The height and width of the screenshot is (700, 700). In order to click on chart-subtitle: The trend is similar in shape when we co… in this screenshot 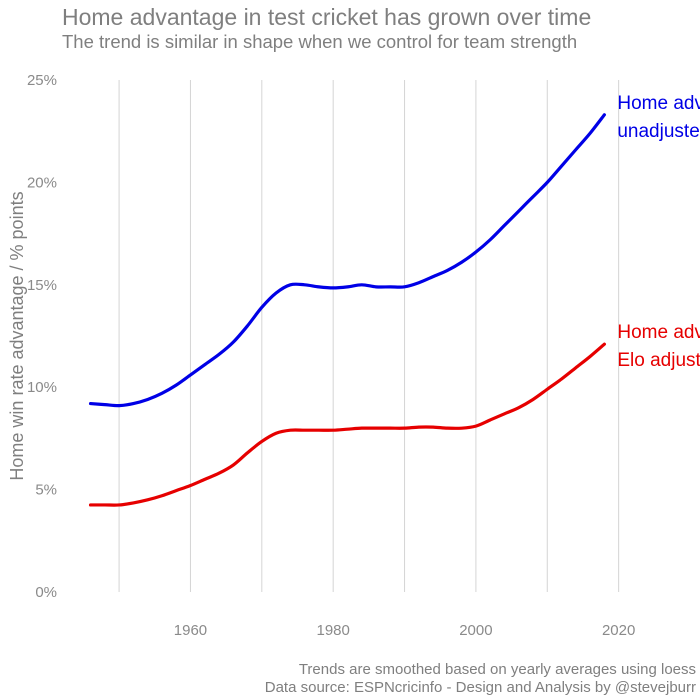, I will do `click(320, 41)`.